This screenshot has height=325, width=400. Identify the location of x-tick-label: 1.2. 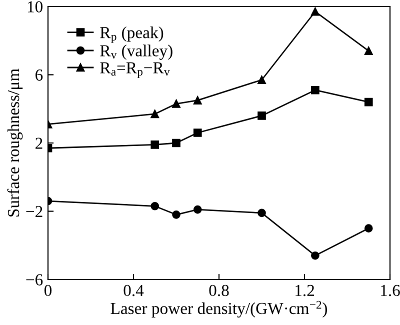
(305, 290).